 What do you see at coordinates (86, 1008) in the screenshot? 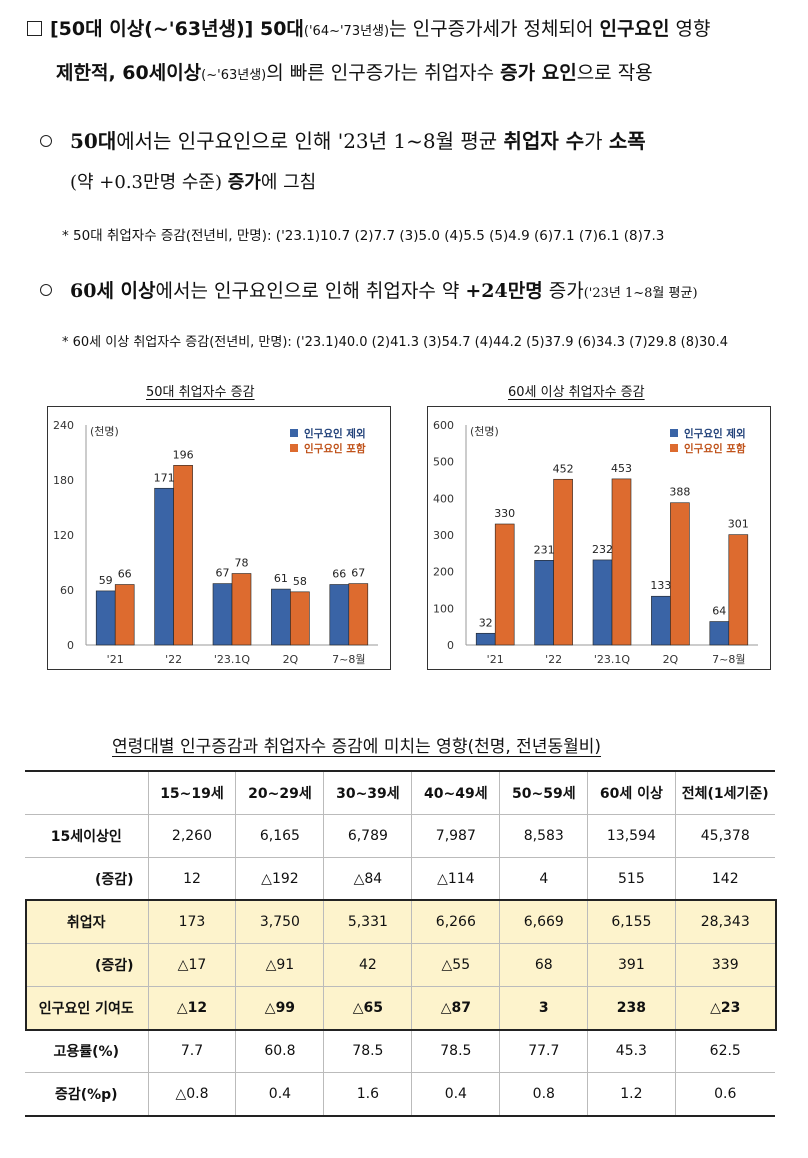
I see `row-label: 인구요인 기여도` at bounding box center [86, 1008].